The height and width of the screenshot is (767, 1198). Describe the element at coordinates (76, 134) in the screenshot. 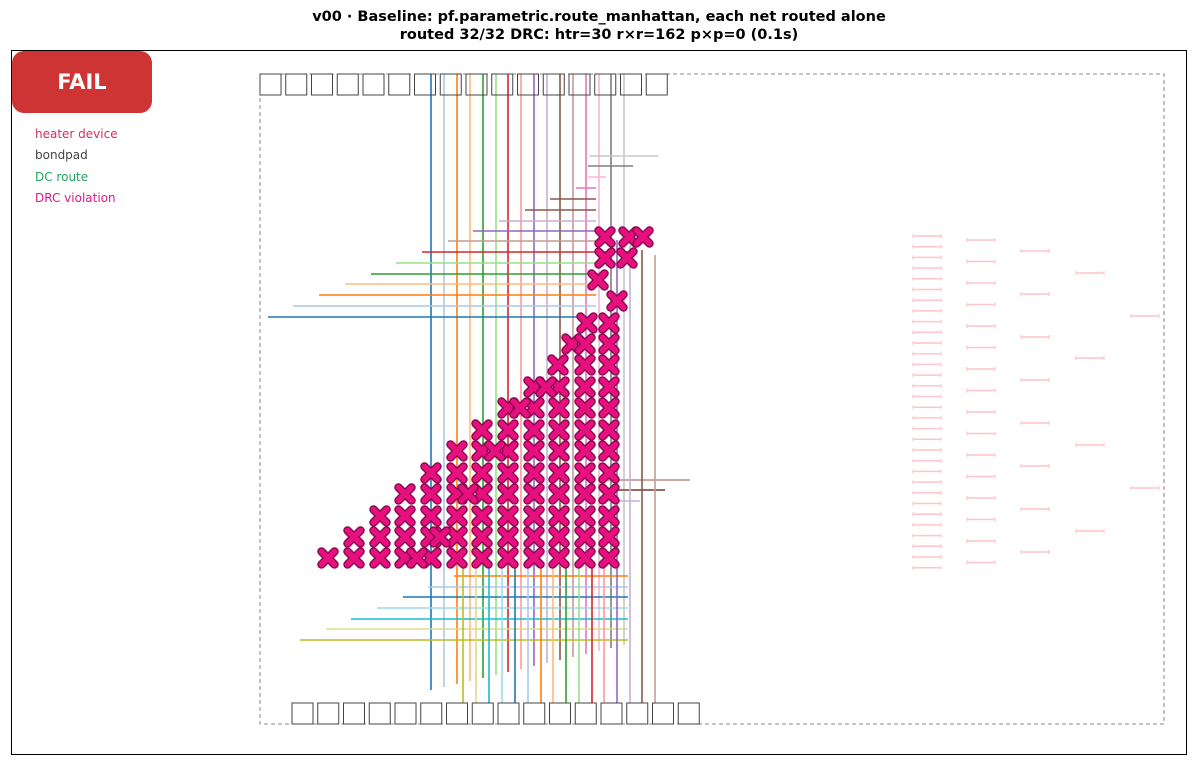

I see `legend-heater-device: heater device` at that location.